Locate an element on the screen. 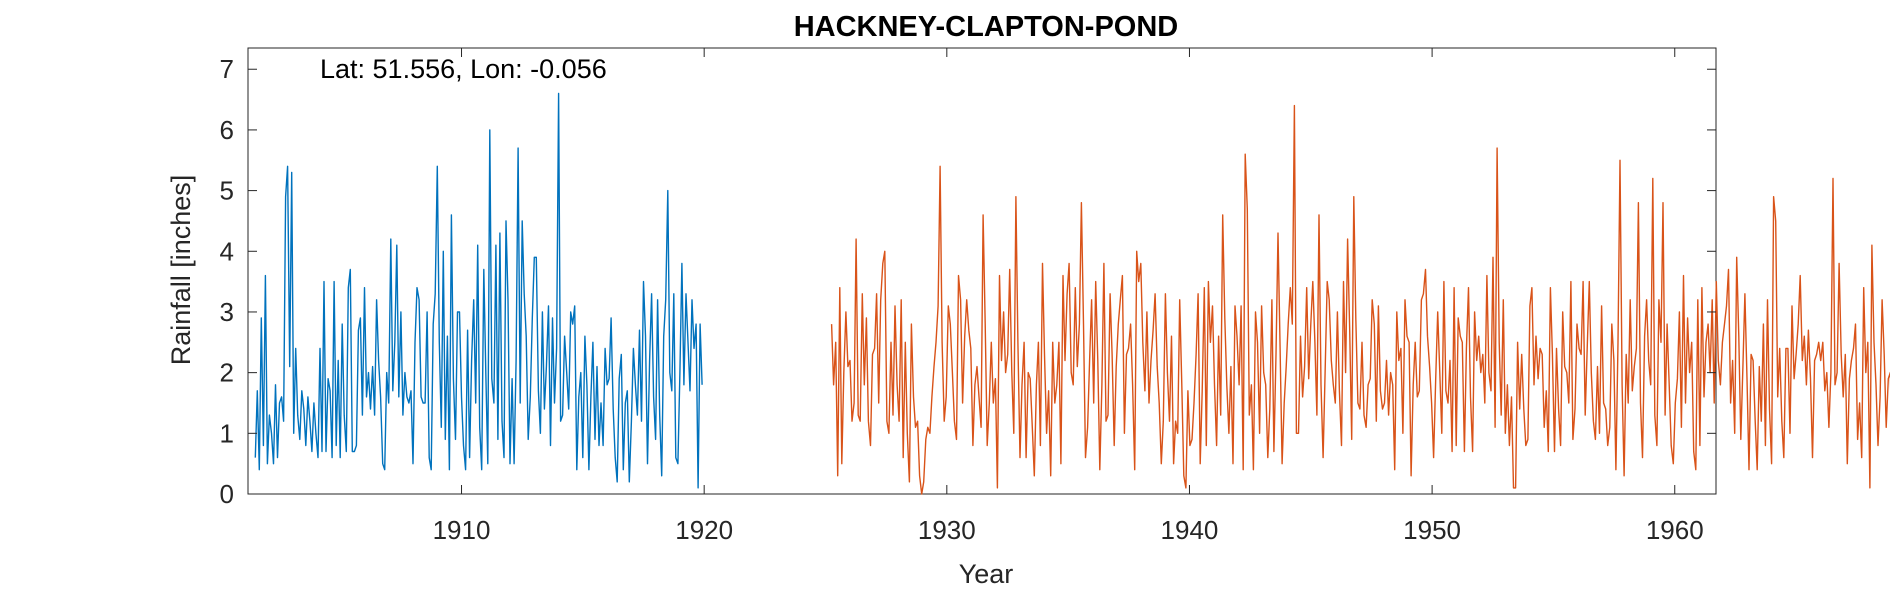 Image resolution: width=1890 pixels, height=591 pixels. y-tick-label: 6 is located at coordinates (227, 130).